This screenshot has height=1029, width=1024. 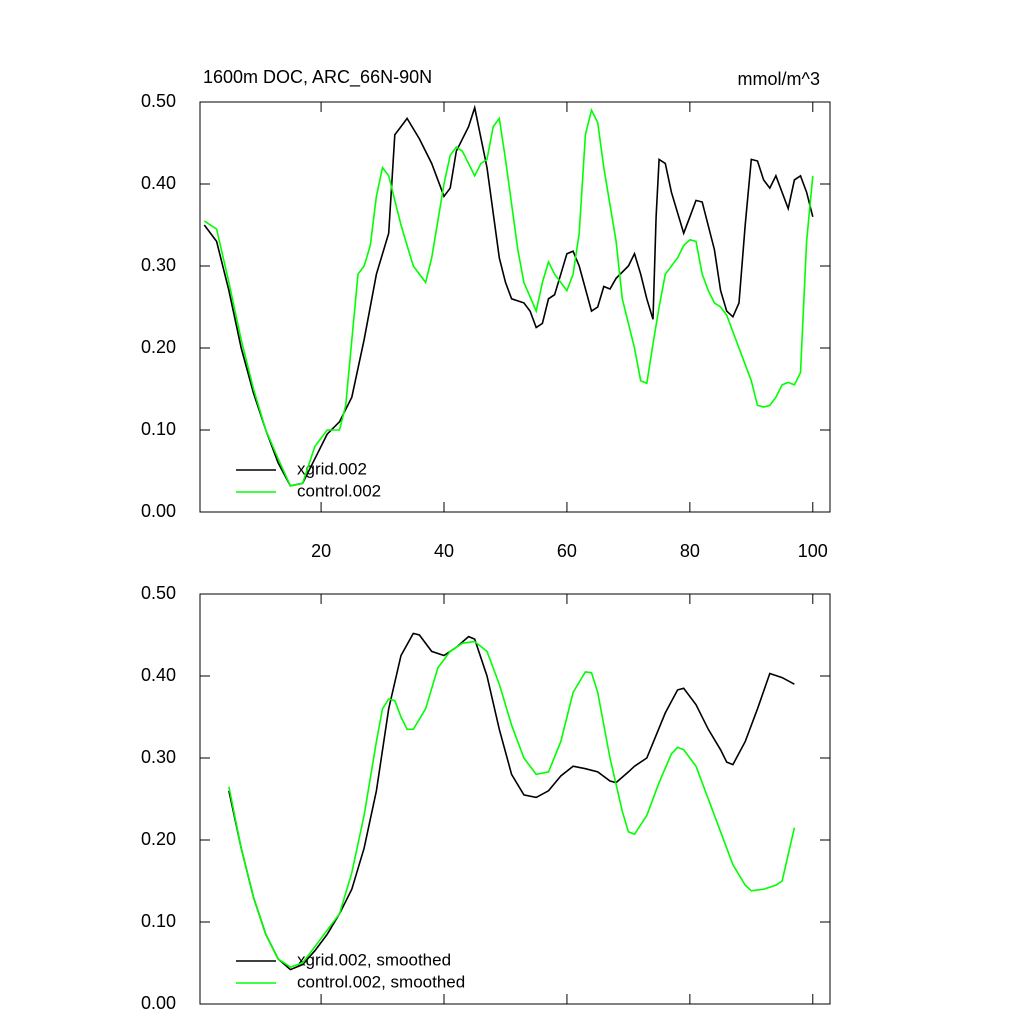 I want to click on x-tick-label: 60, so click(x=567, y=551).